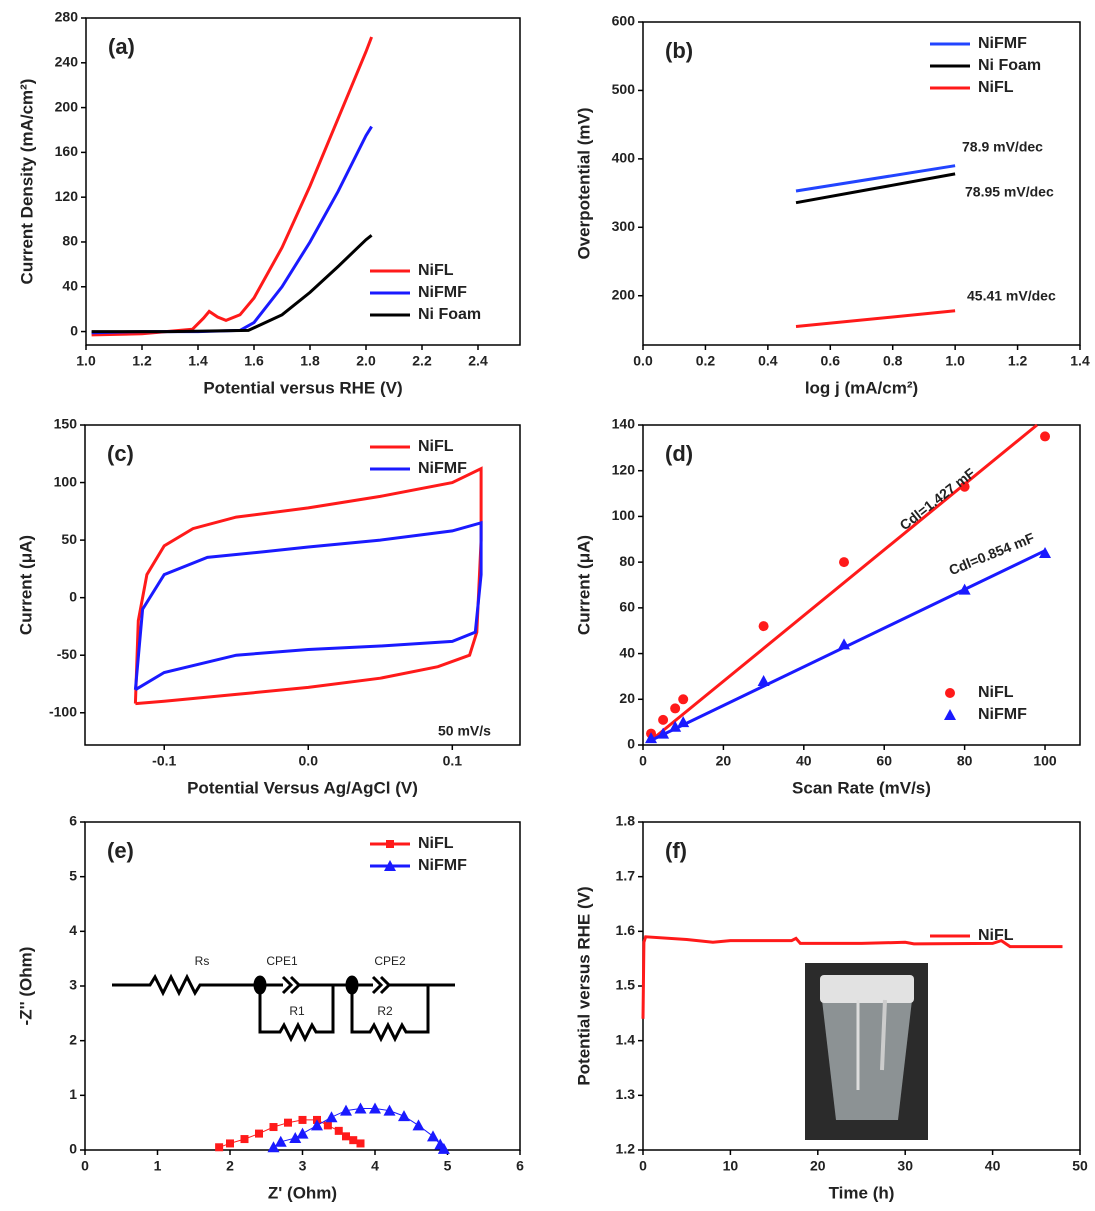 This screenshot has height=1211, width=1095. I want to click on y-tick-label: 140, so click(624, 424).